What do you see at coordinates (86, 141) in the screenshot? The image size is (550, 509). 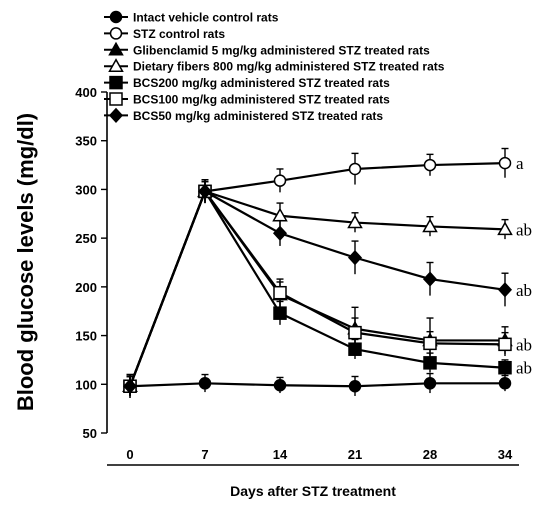 I see `y-tick-label: 350` at bounding box center [86, 141].